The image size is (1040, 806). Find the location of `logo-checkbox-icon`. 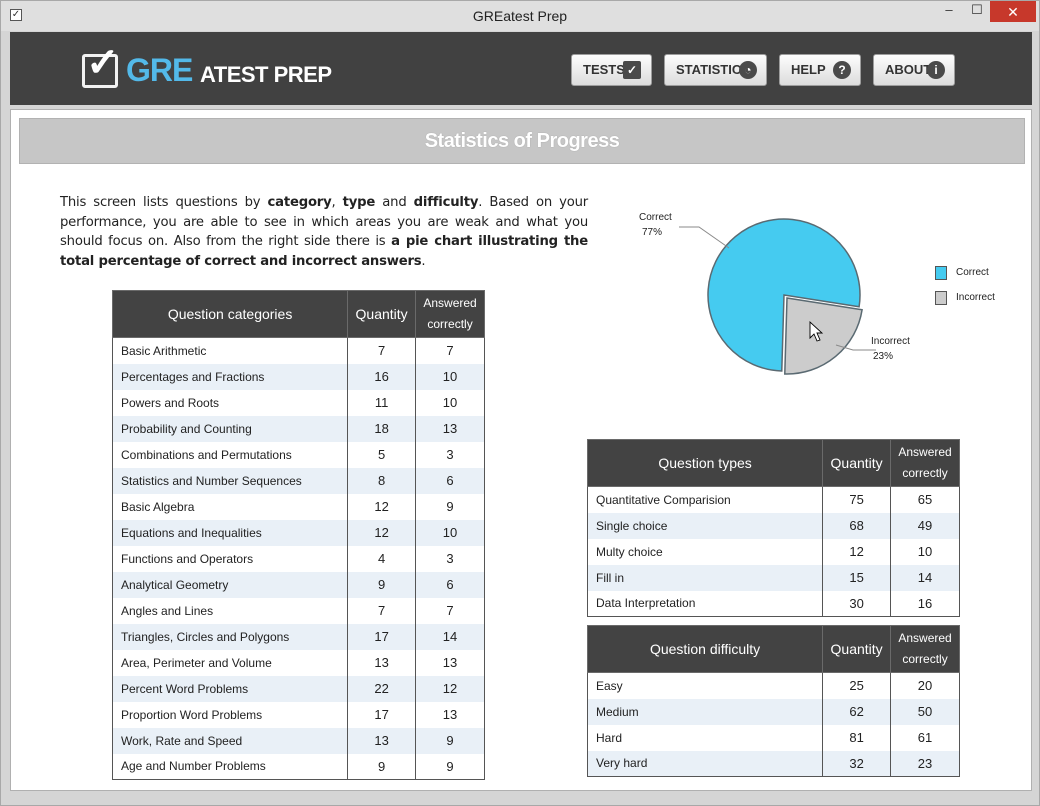

logo-checkbox-icon is located at coordinates (100, 71).